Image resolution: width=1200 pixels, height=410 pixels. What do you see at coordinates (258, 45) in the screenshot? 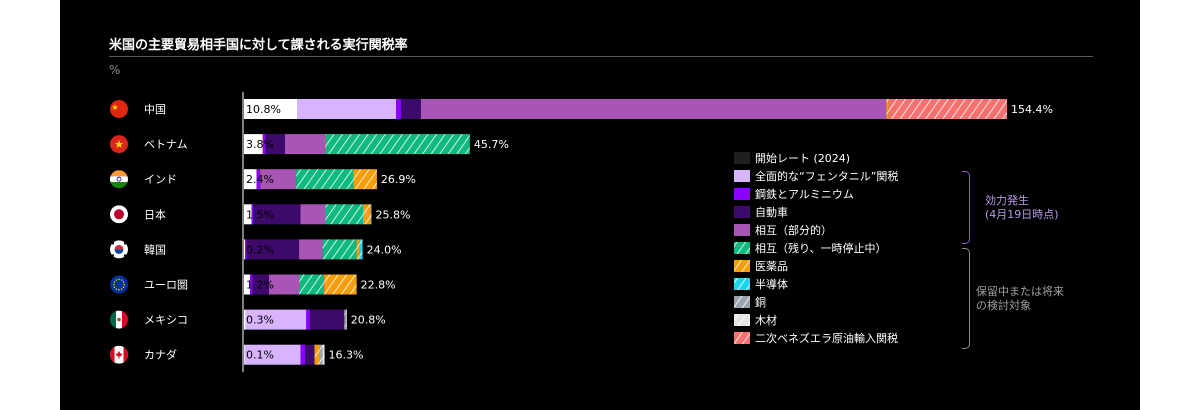
I see `chart-title: 米国の主要貿易相手国に対して課される実行関税率` at bounding box center [258, 45].